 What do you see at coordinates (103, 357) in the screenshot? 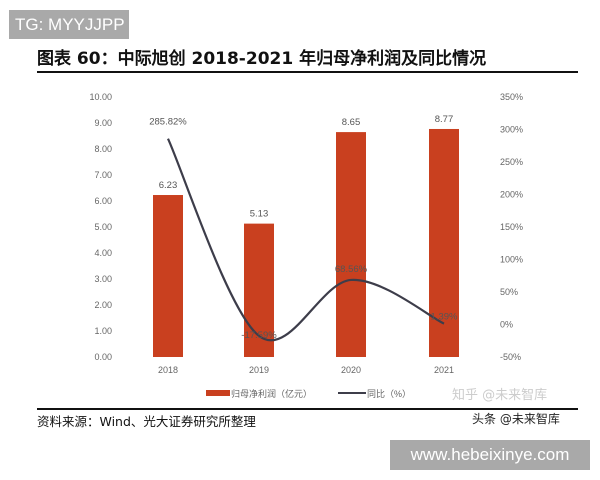
I see `left-tick-label: 0.00` at bounding box center [103, 357].